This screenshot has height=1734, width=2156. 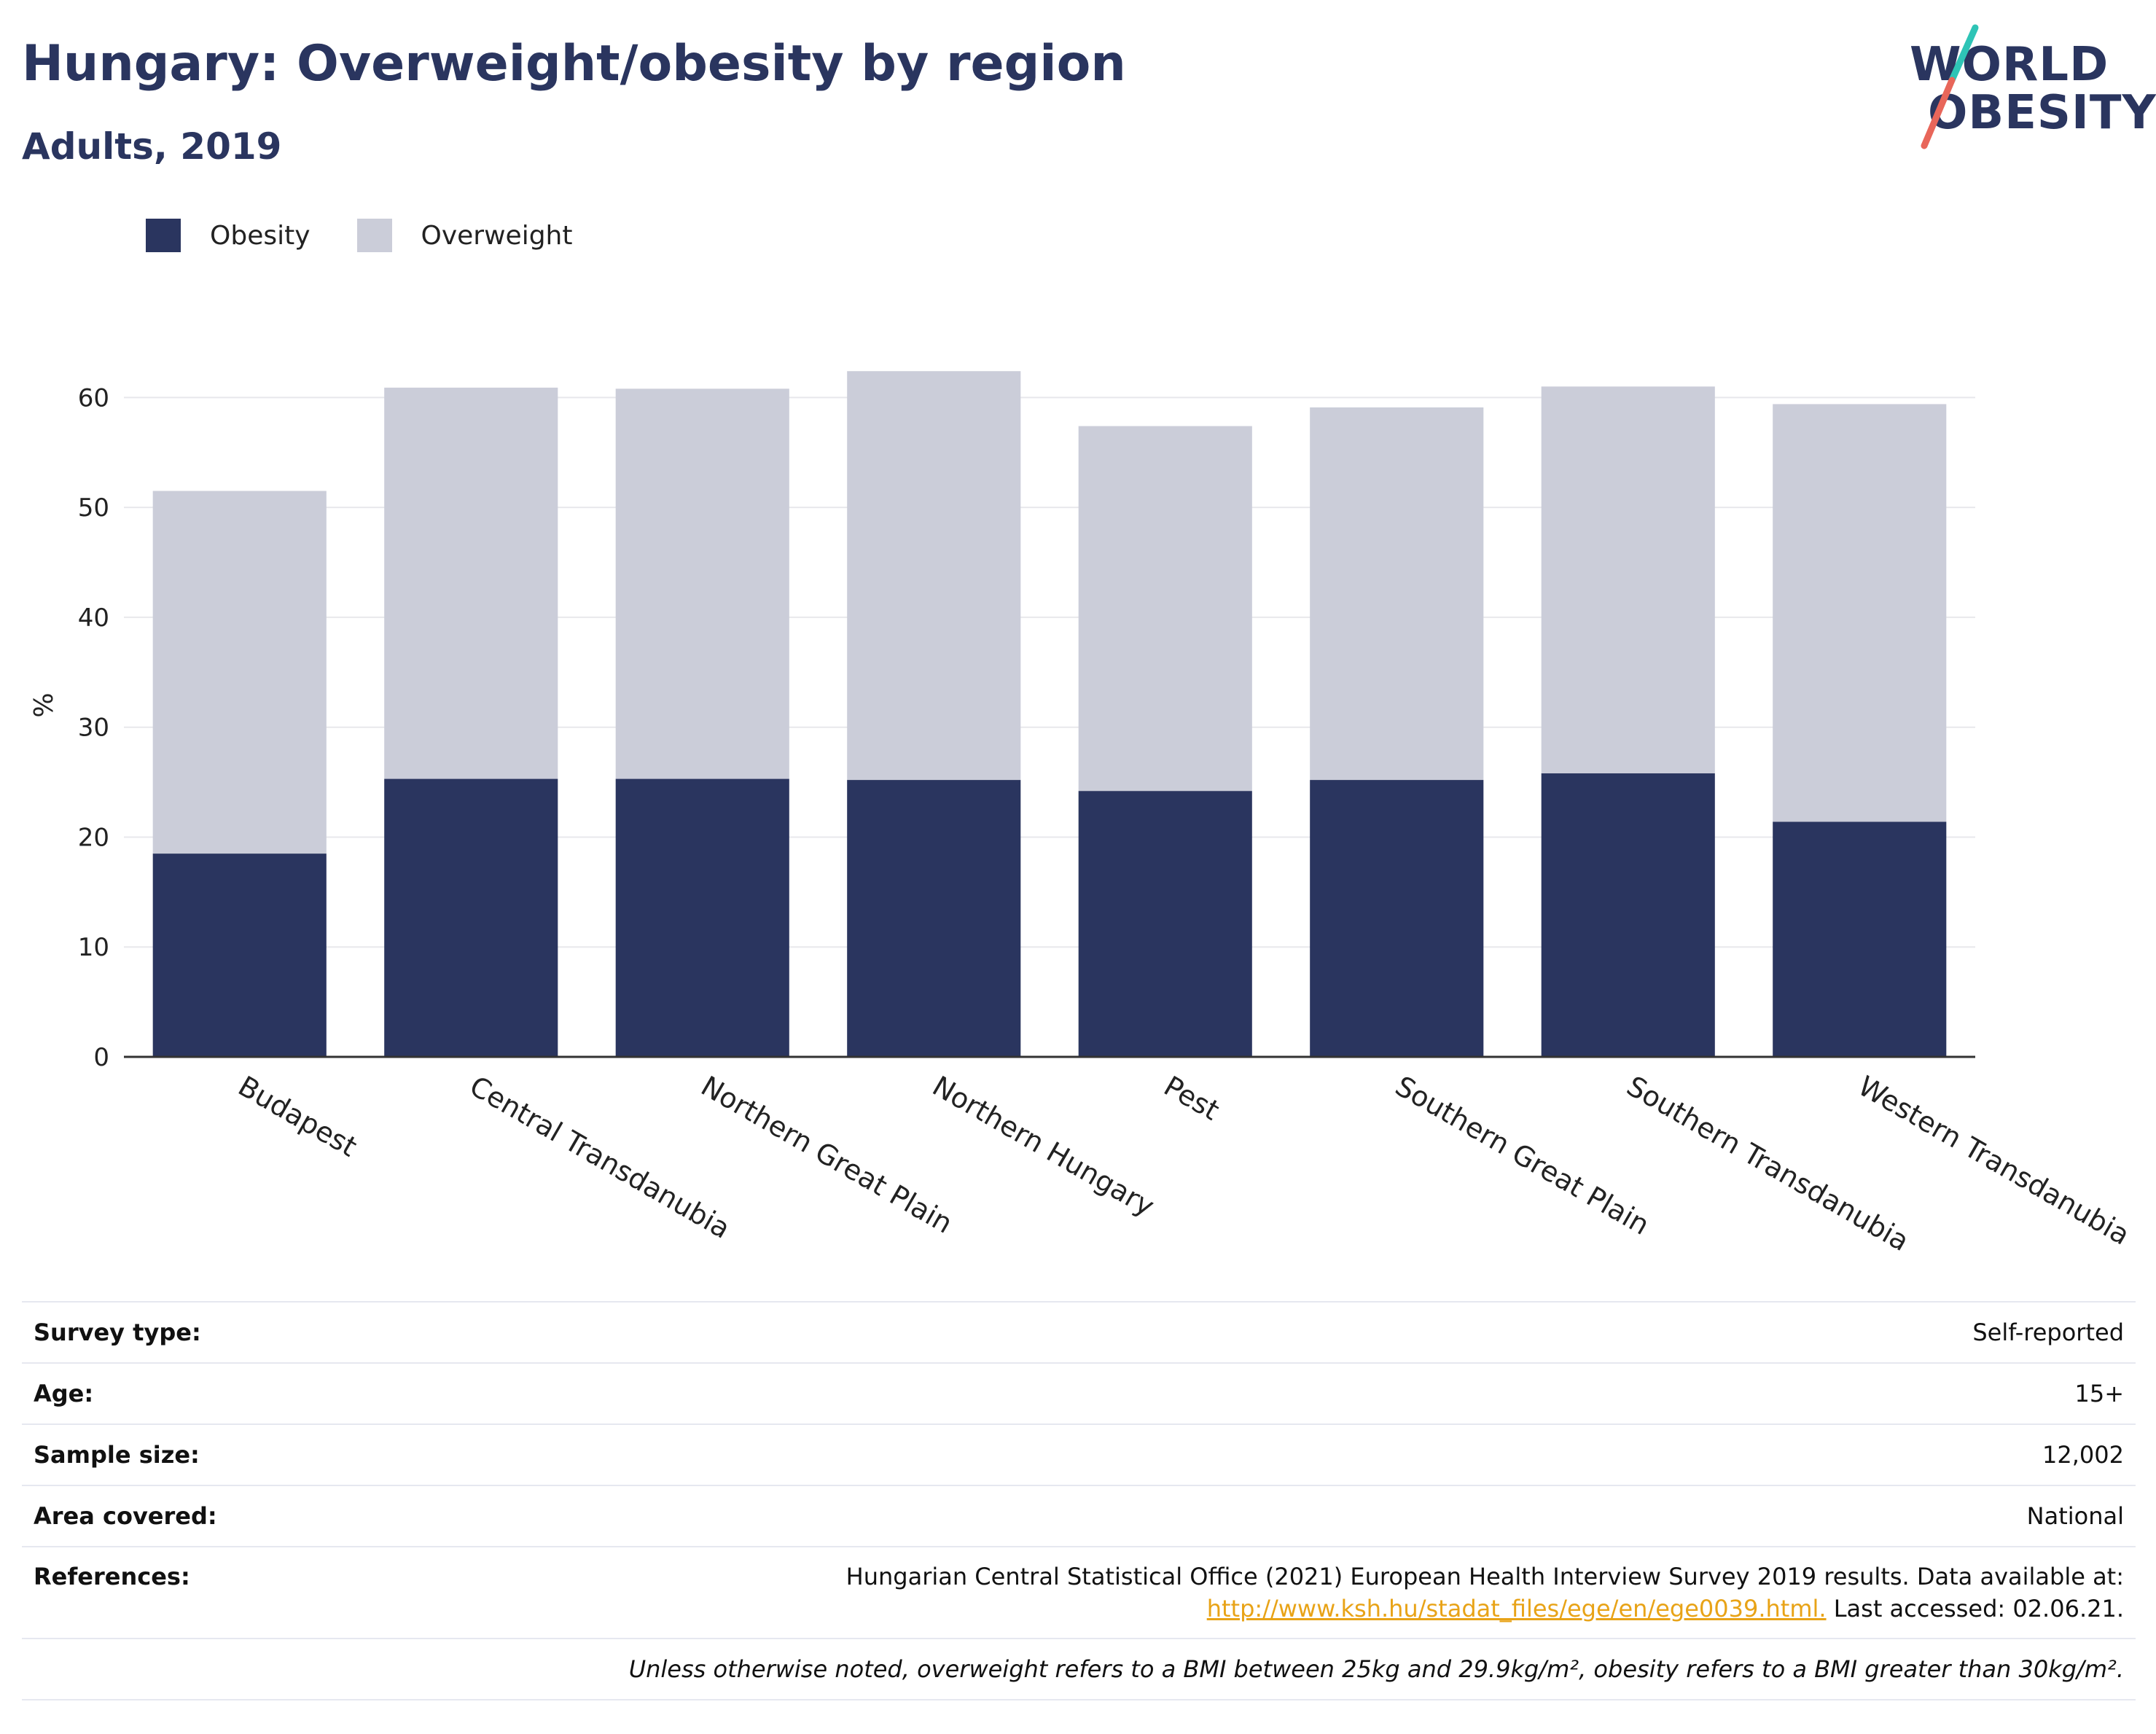 I want to click on x-tick-label: Northern Great Plain, so click(x=827, y=1155).